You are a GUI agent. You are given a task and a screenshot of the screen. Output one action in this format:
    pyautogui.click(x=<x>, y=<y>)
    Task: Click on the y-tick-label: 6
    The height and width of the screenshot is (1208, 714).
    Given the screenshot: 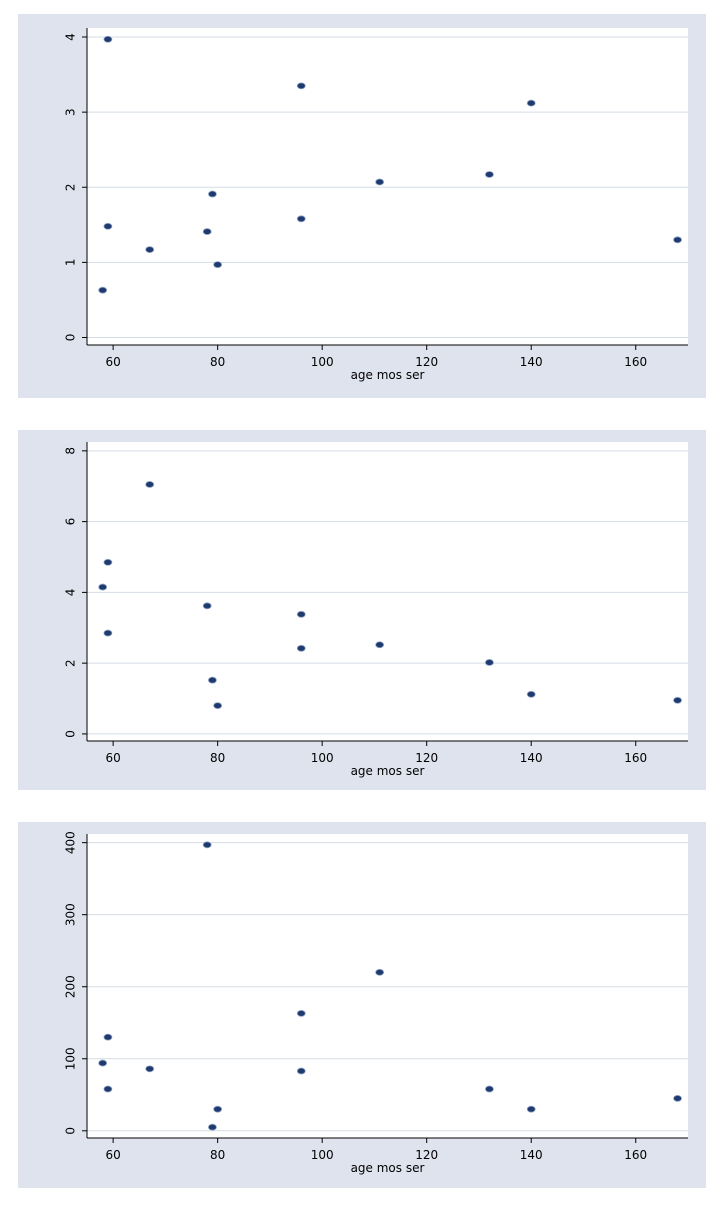 What is the action you would take?
    pyautogui.click(x=71, y=522)
    